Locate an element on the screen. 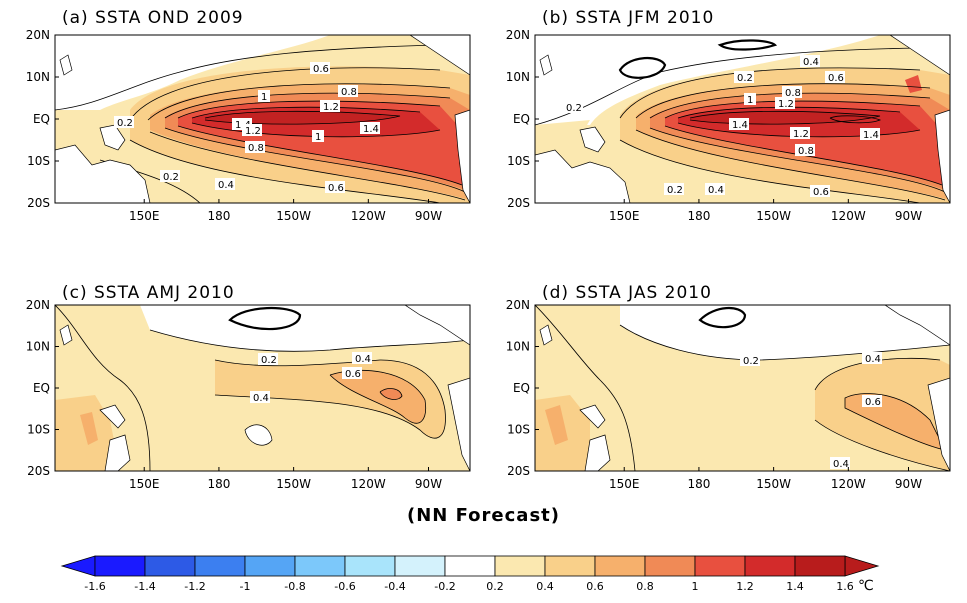 This screenshot has width=967, height=603. lat-tick-label: 20N is located at coordinates (38, 35).